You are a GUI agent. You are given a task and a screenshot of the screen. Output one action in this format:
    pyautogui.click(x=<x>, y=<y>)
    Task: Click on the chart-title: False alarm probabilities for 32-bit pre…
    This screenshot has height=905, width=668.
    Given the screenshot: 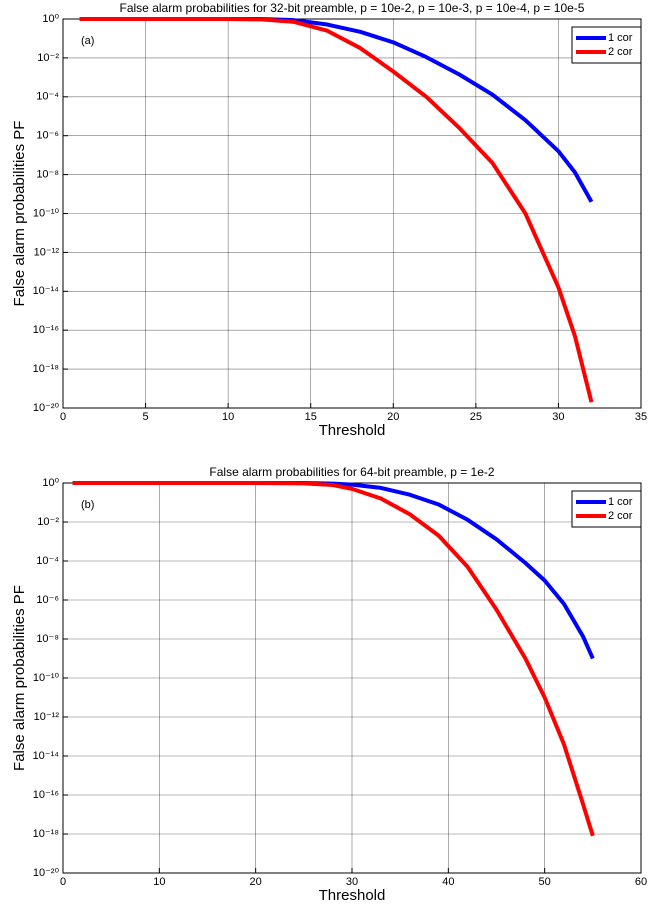 What is the action you would take?
    pyautogui.click(x=352, y=8)
    